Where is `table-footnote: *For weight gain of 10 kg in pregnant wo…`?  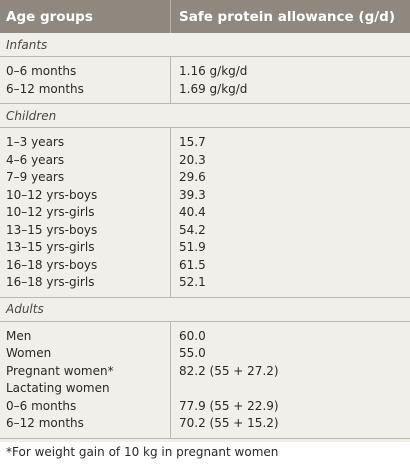 table-footnote: *For weight gain of 10 kg in pregnant wo… is located at coordinates (205, 452).